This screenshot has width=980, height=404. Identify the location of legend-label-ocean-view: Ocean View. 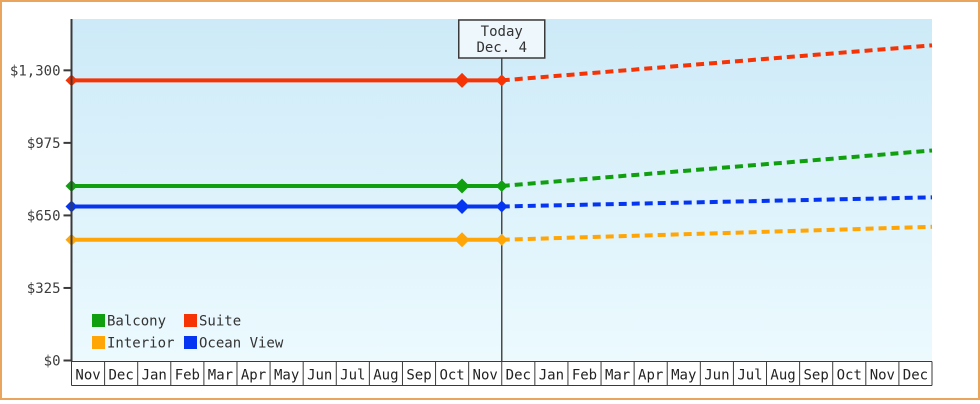
(241, 344).